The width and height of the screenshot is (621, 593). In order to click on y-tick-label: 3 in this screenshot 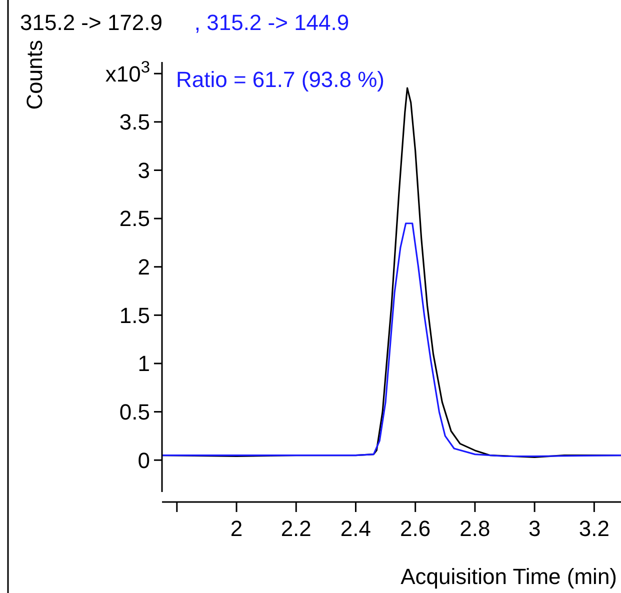, I will do `click(144, 170)`.